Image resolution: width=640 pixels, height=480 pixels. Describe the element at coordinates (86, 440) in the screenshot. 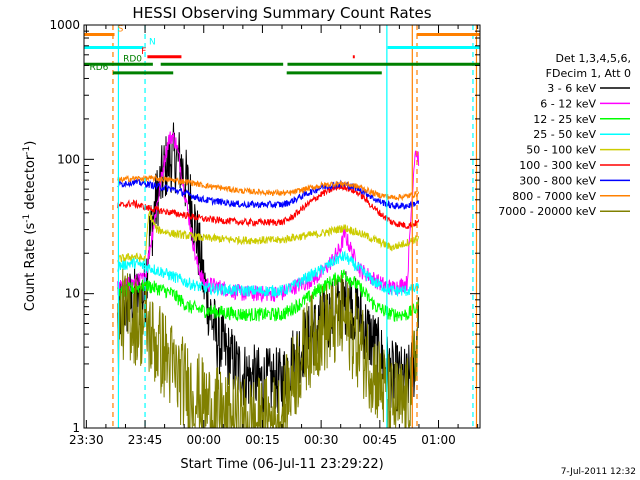

I see `x-tick-label-0: 23:30` at that location.